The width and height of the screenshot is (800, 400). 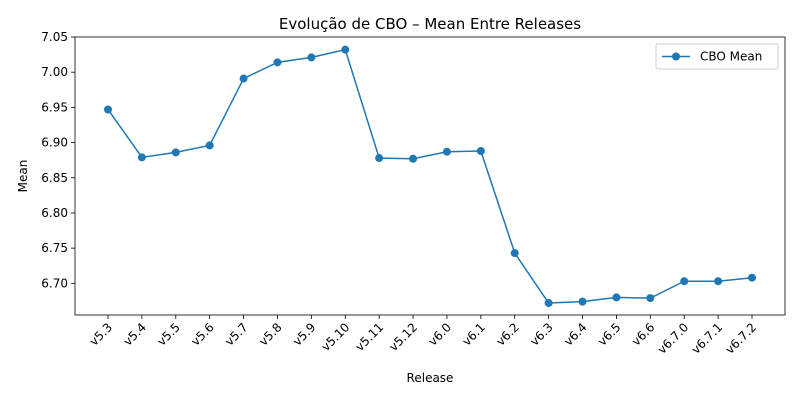 I want to click on x-tick-label: v5.5, so click(x=168, y=334).